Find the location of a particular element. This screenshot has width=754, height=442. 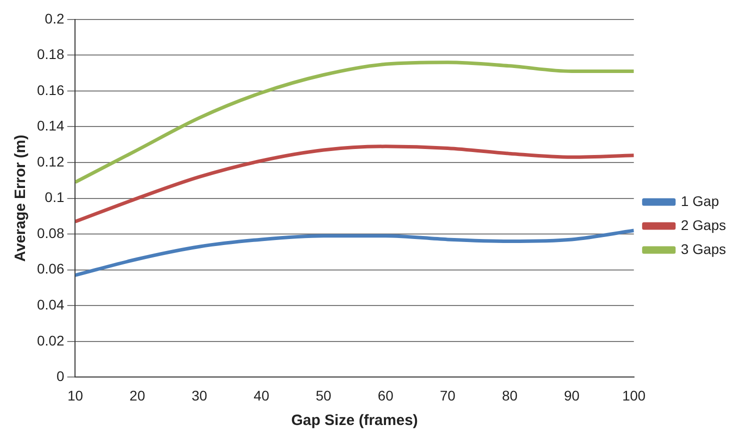

x-tick-label: 40 is located at coordinates (262, 395).